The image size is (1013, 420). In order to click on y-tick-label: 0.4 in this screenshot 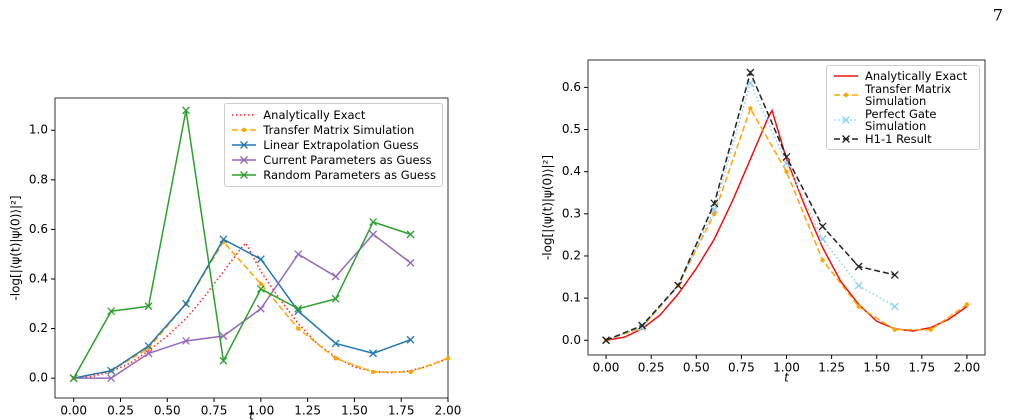, I will do `click(38, 278)`.